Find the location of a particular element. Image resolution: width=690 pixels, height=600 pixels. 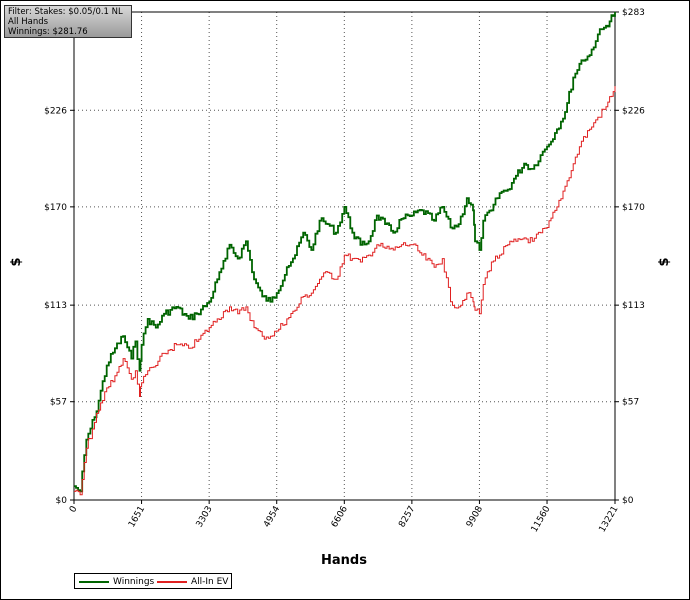

y-tick-label-left: $57 is located at coordinates (58, 403).